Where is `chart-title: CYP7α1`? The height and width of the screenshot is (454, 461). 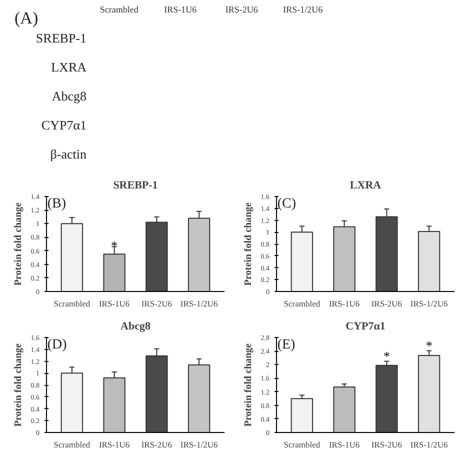 chart-title: CYP7α1 is located at coordinates (366, 326).